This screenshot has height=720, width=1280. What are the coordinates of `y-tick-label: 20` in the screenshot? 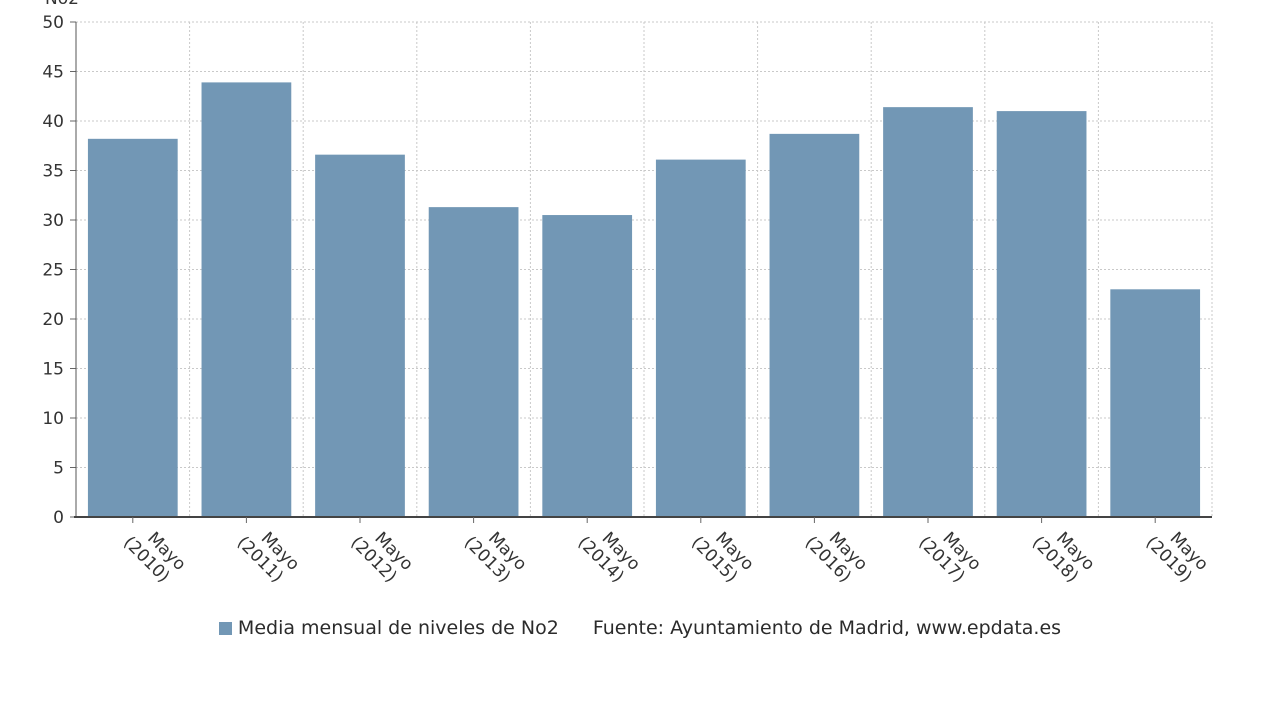 It's located at (53, 320).